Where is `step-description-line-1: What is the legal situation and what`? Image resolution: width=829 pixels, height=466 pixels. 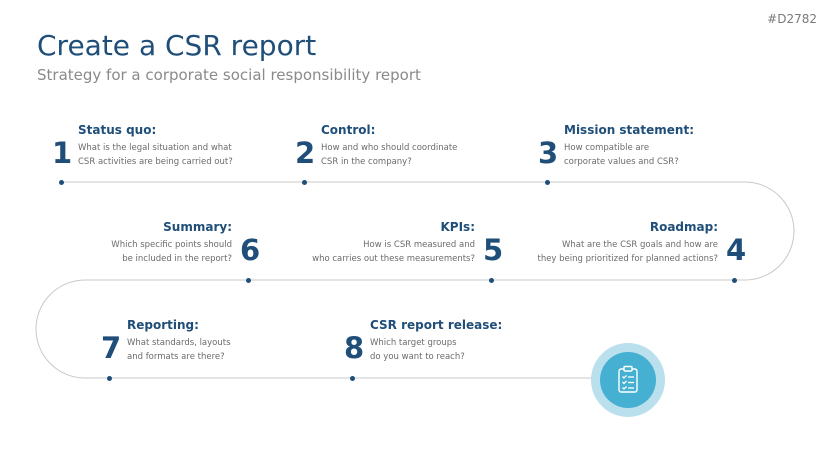
step-description-line-1: What is the legal situation and what is located at coordinates (155, 148).